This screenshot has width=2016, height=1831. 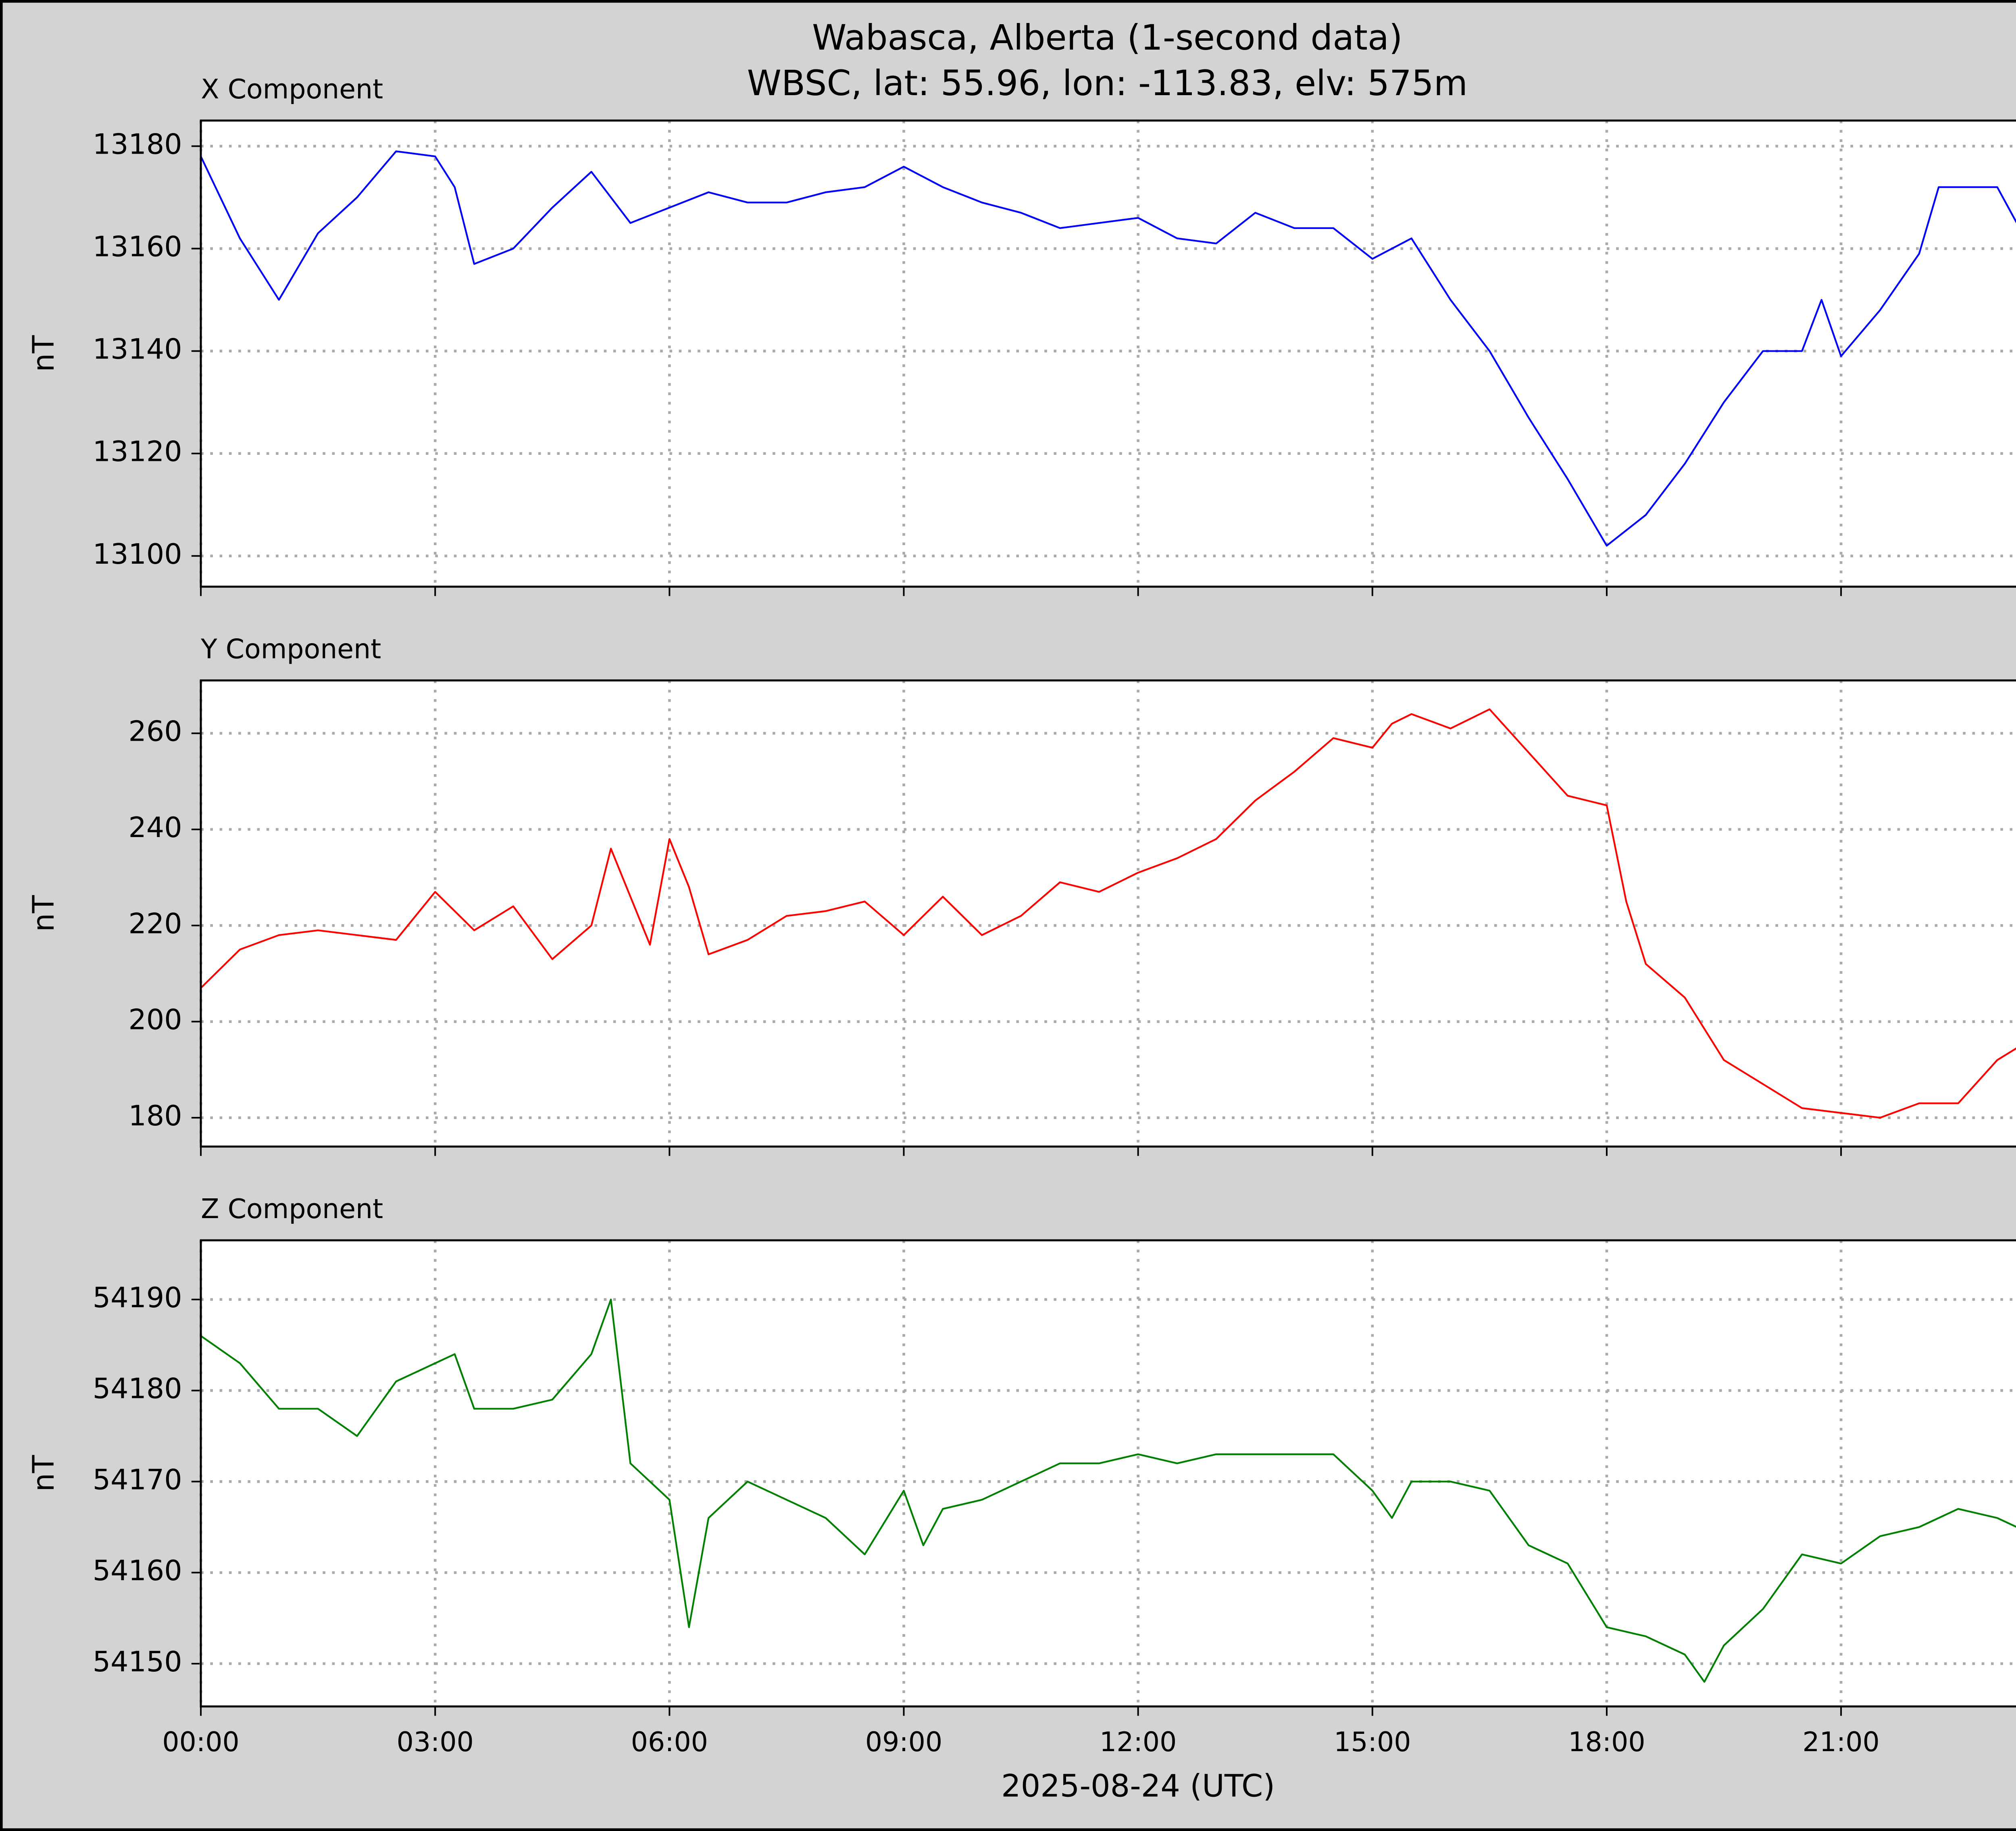 What do you see at coordinates (137, 1389) in the screenshot?
I see `y-tick-label: 54180` at bounding box center [137, 1389].